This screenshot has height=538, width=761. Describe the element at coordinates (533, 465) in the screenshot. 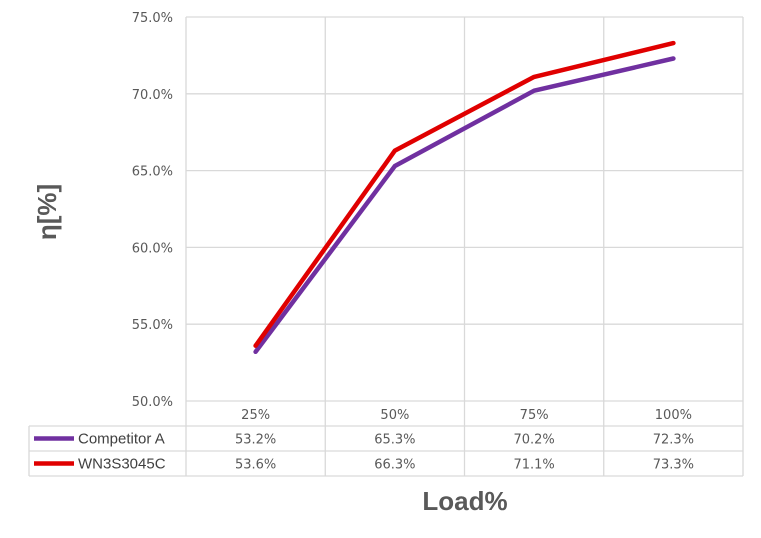

I see `data-label: 71.1%` at that location.